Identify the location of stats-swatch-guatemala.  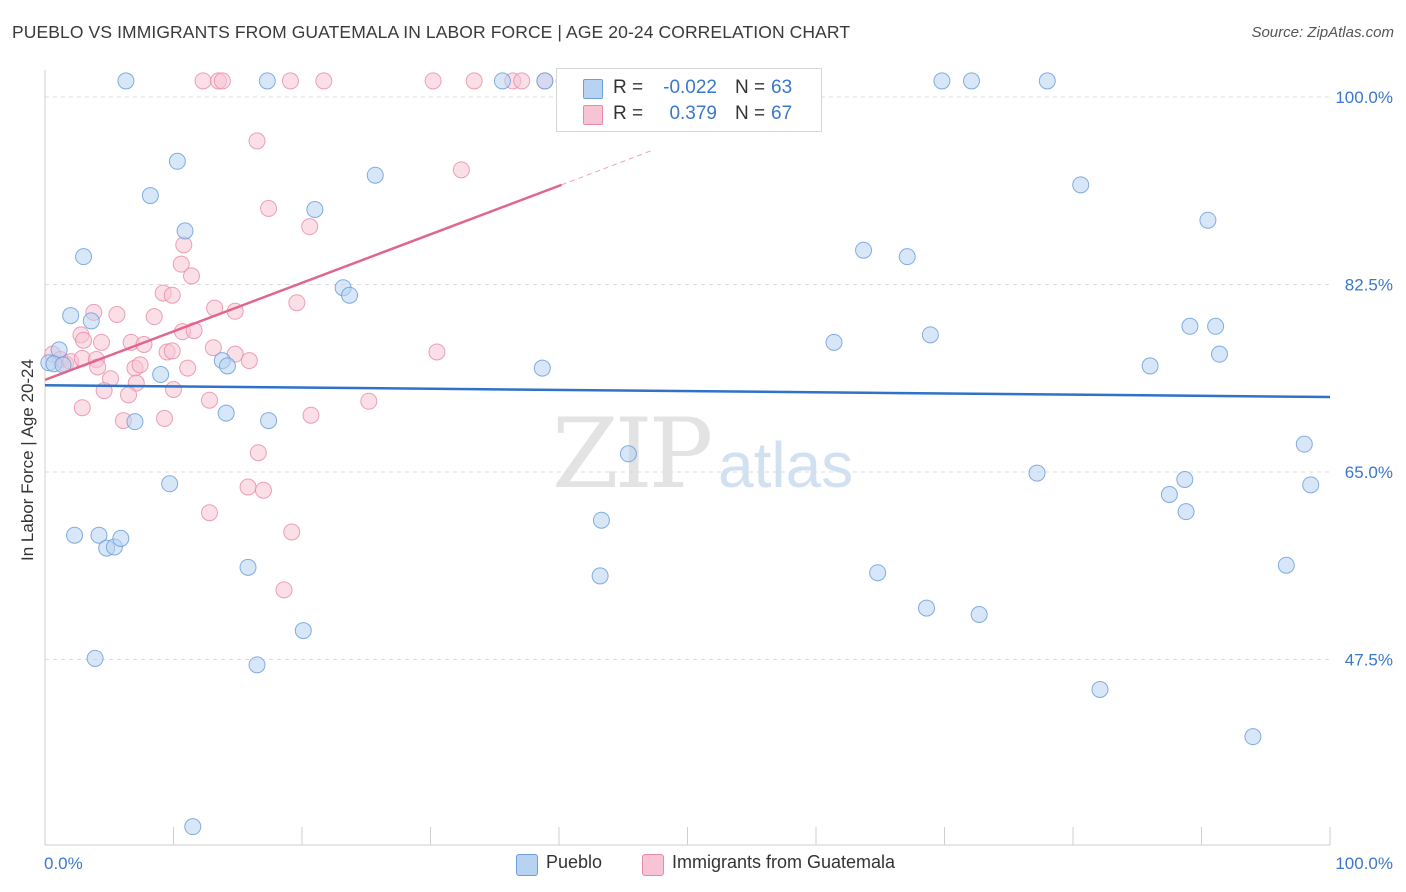
(593, 115).